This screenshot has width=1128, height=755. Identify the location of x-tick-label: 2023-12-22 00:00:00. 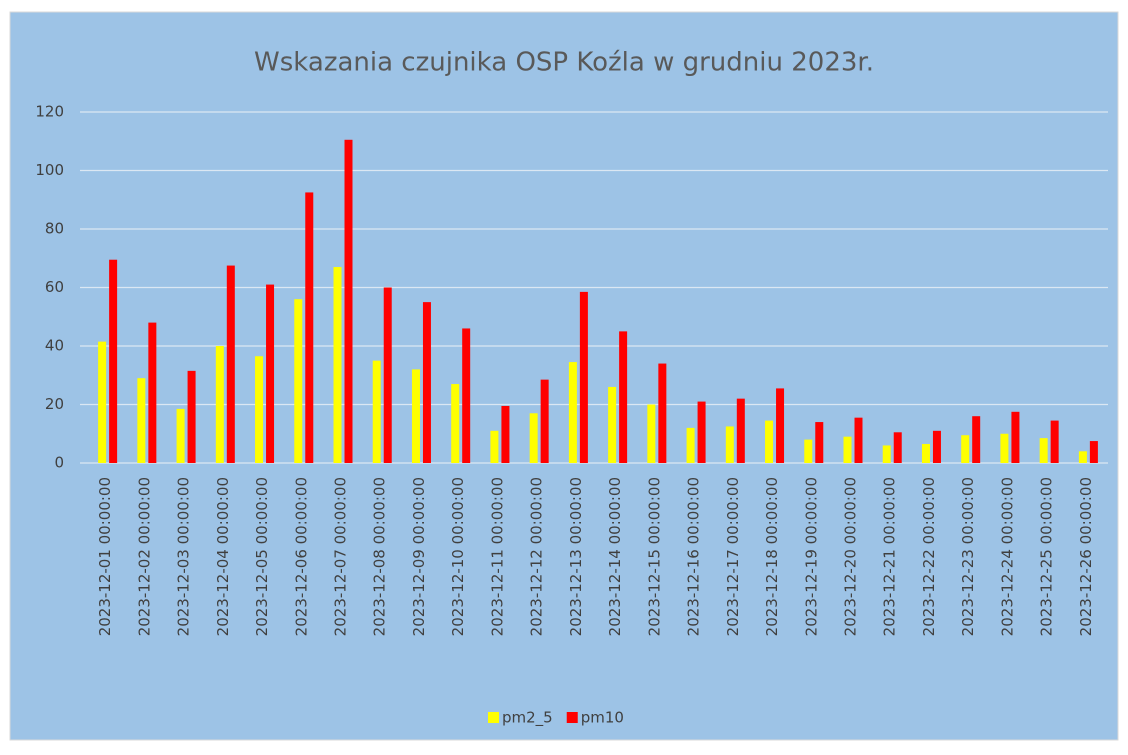
(929, 556).